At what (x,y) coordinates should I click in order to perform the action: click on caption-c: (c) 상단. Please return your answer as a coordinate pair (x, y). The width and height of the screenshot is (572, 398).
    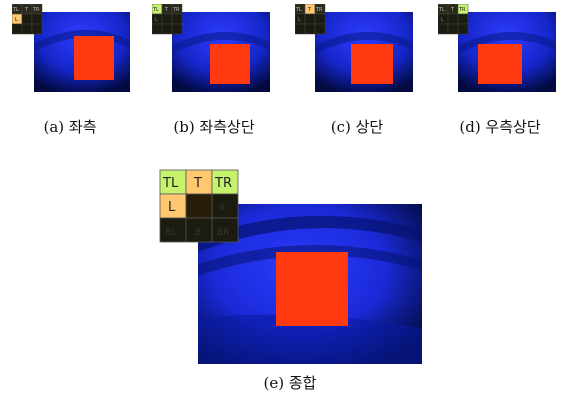
    Looking at the image, I should click on (357, 127).